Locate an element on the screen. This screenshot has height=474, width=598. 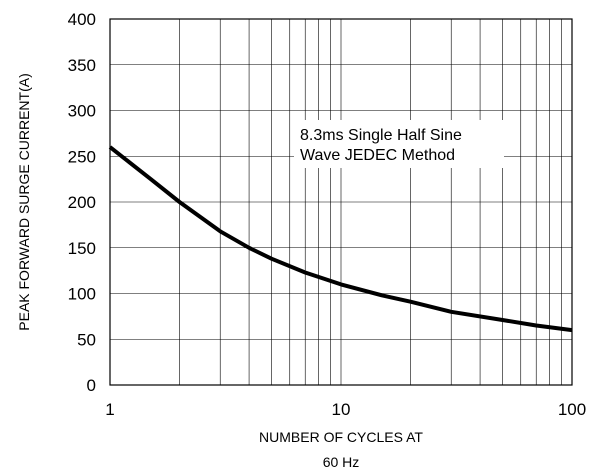
y-tick-labels: 0 50 100 150 200 250 300 350 400 is located at coordinates (82, 202).